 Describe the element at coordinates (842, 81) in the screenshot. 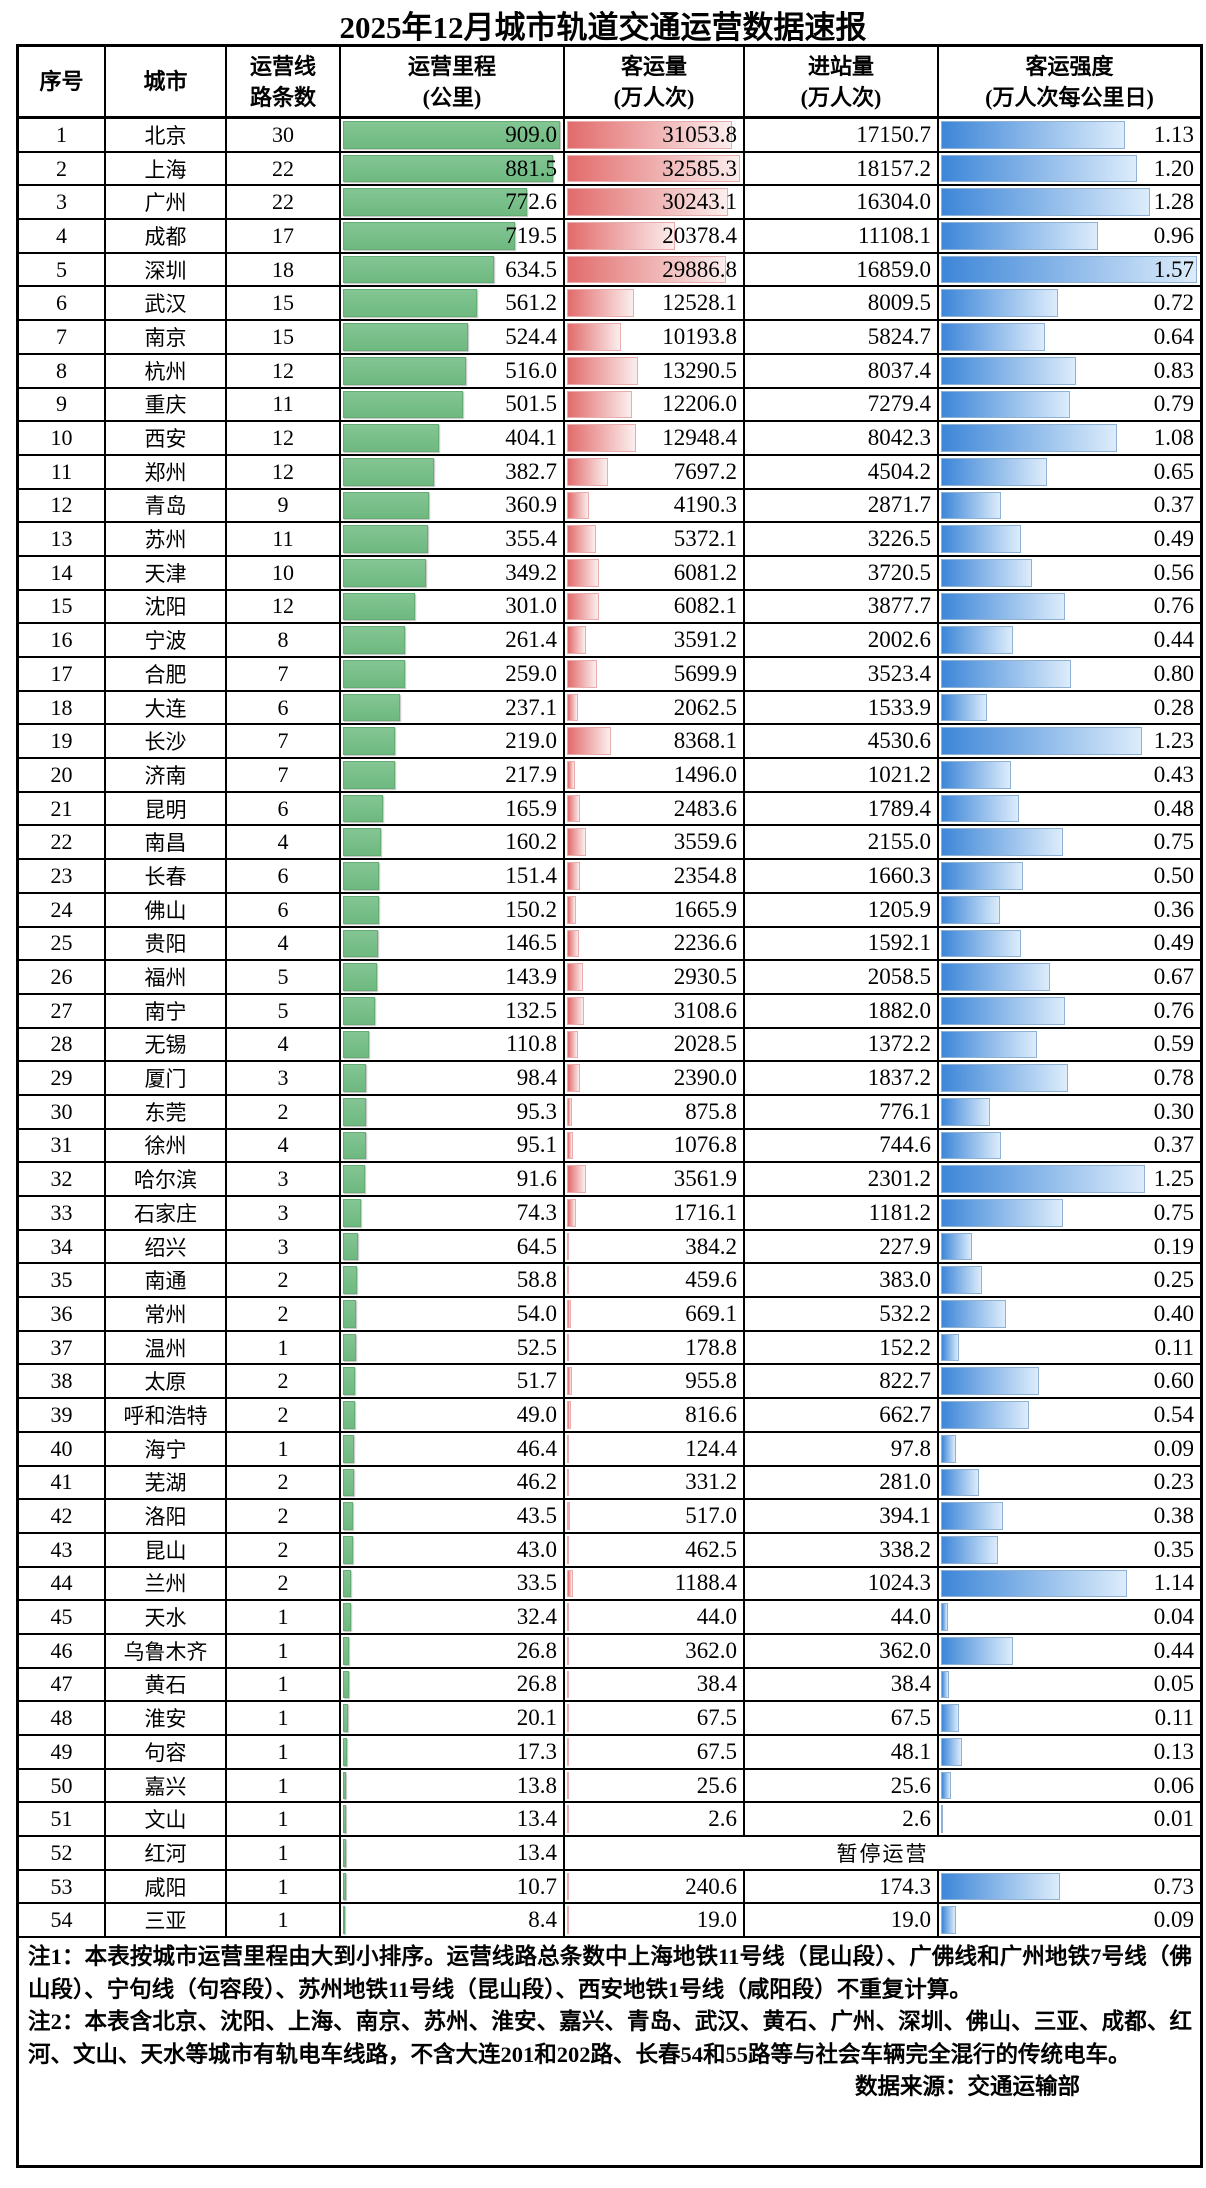

I see `column-header: 进站量 (万人次)` at that location.